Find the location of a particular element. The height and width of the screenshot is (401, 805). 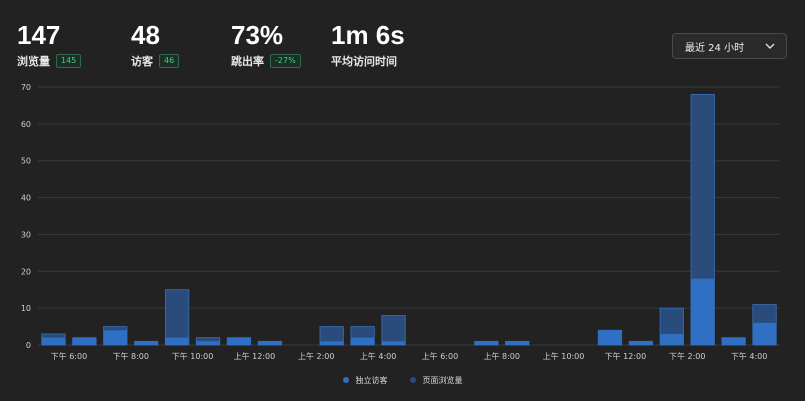

y-tick-label: 50 is located at coordinates (26, 161).